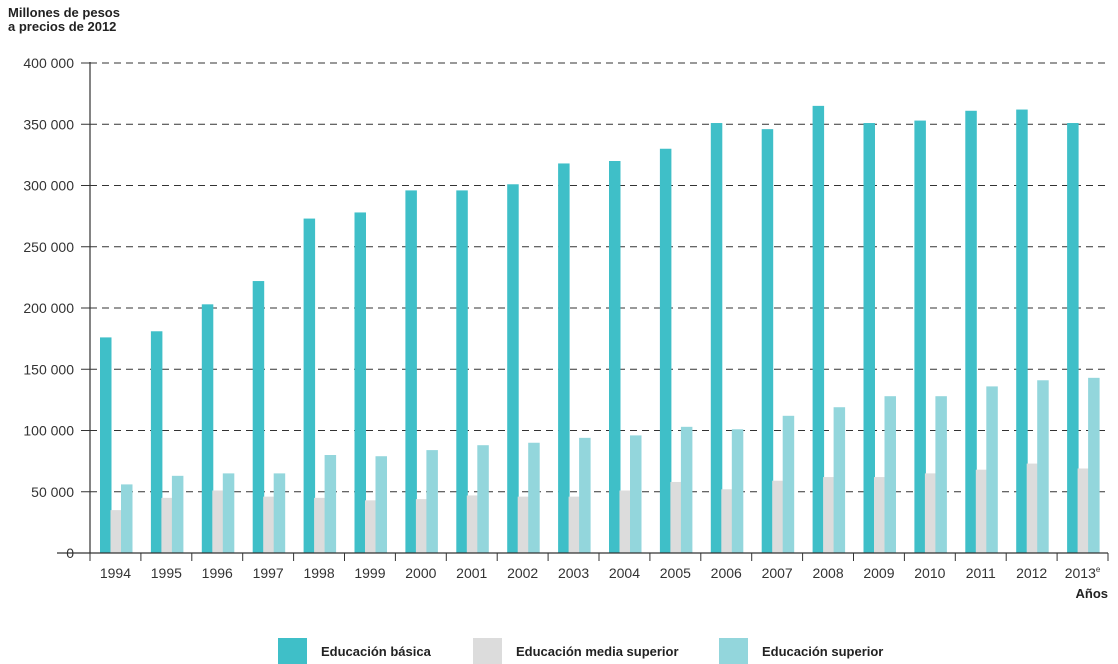 The height and width of the screenshot is (664, 1118). I want to click on x-tick-label-2001: 2001, so click(471, 573).